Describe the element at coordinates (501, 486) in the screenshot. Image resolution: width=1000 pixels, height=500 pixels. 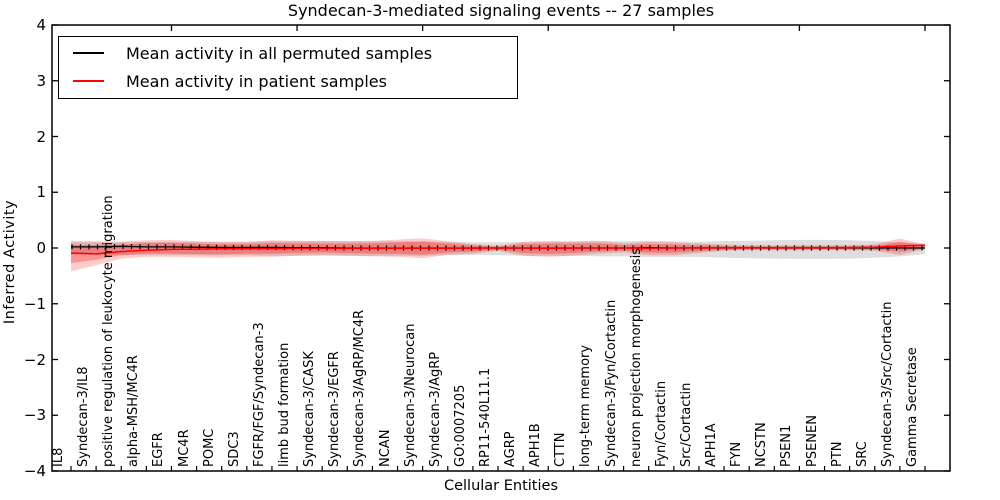
I see `x-axis-label: Cellular Entities` at that location.